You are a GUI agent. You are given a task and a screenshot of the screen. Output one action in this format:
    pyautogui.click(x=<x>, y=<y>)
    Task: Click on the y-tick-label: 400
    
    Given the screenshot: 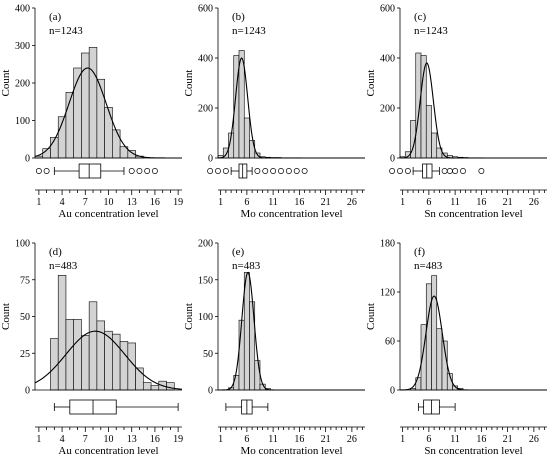 What is the action you would take?
    pyautogui.click(x=22, y=9)
    